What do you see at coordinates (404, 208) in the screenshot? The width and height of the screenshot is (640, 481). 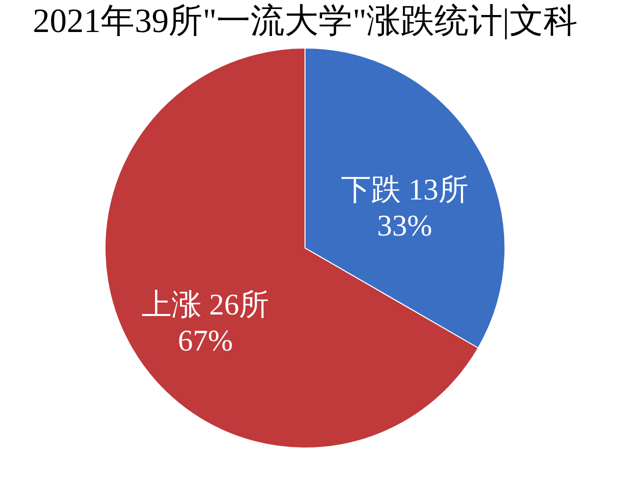 I see `slice-label: 下跌 13所 33%` at bounding box center [404, 208].